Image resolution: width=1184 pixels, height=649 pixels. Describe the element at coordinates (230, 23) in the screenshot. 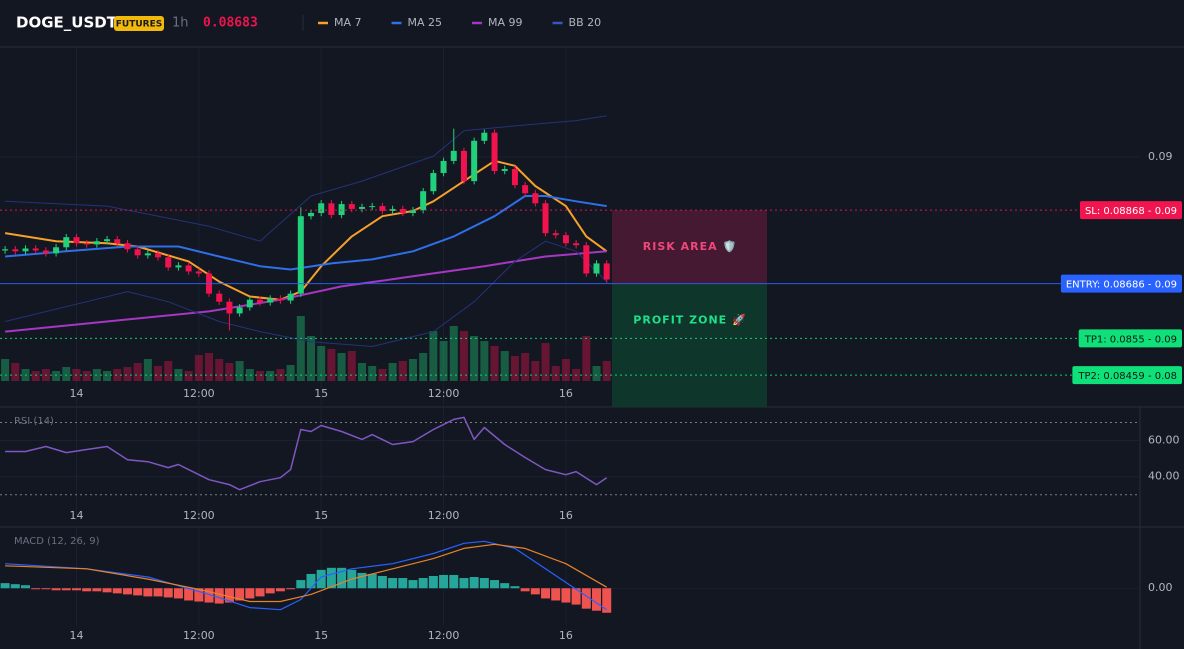

I see `last-price: 0.08683` at that location.